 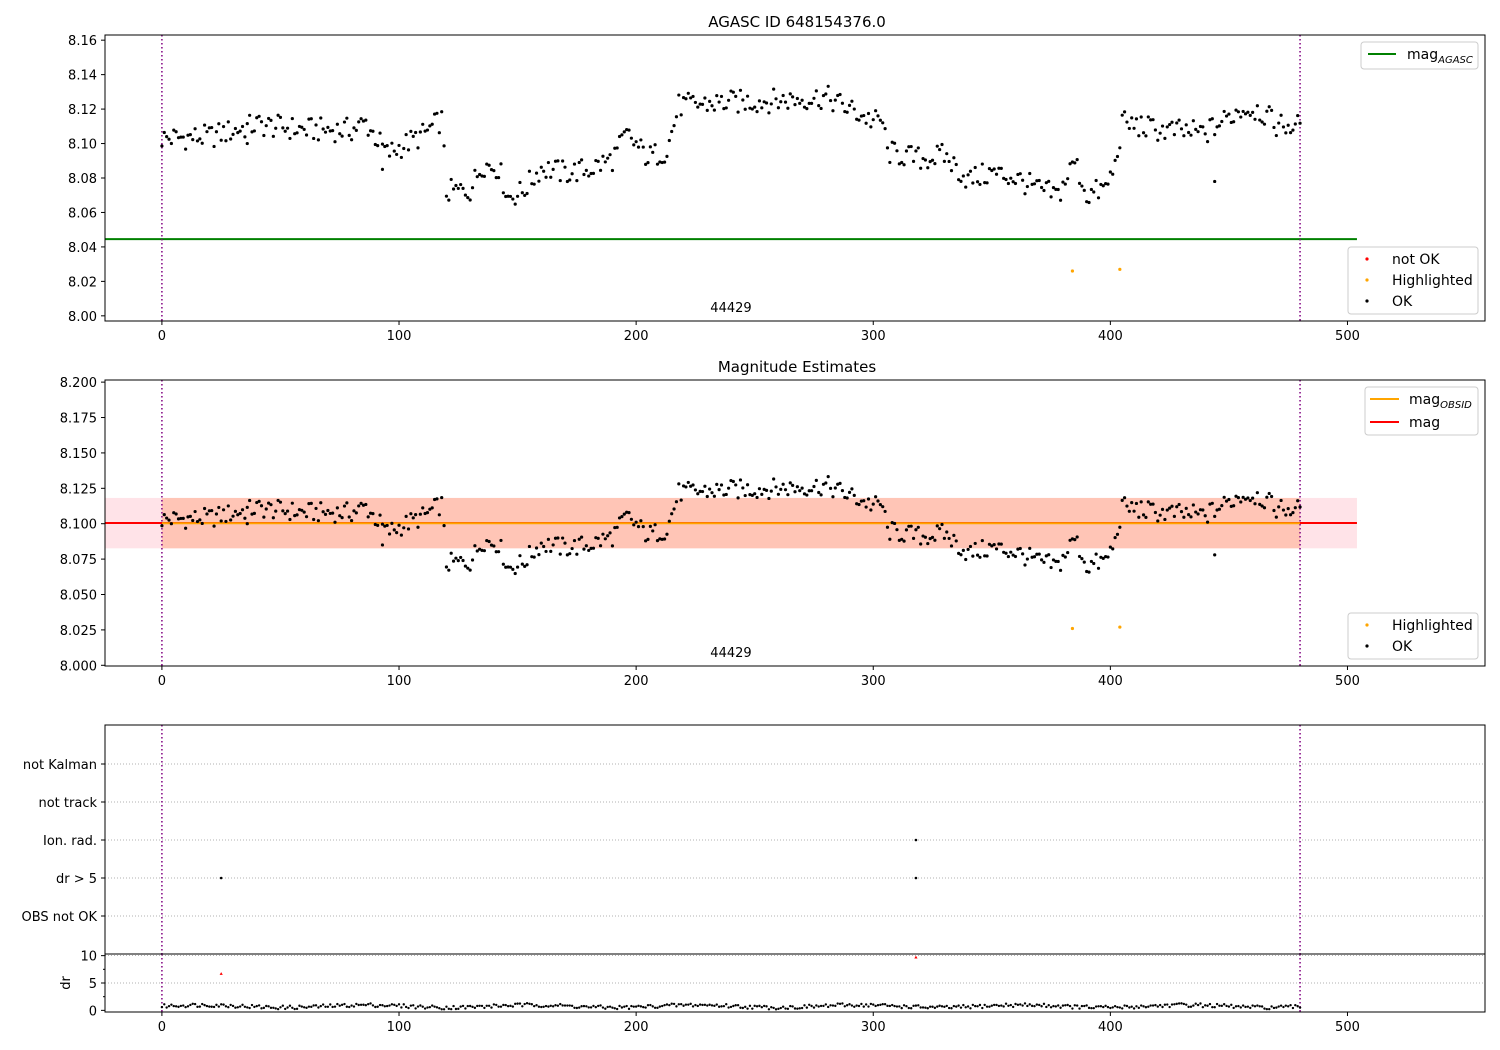 I want to click on y-tick-label: 0, so click(x=93, y=1011).